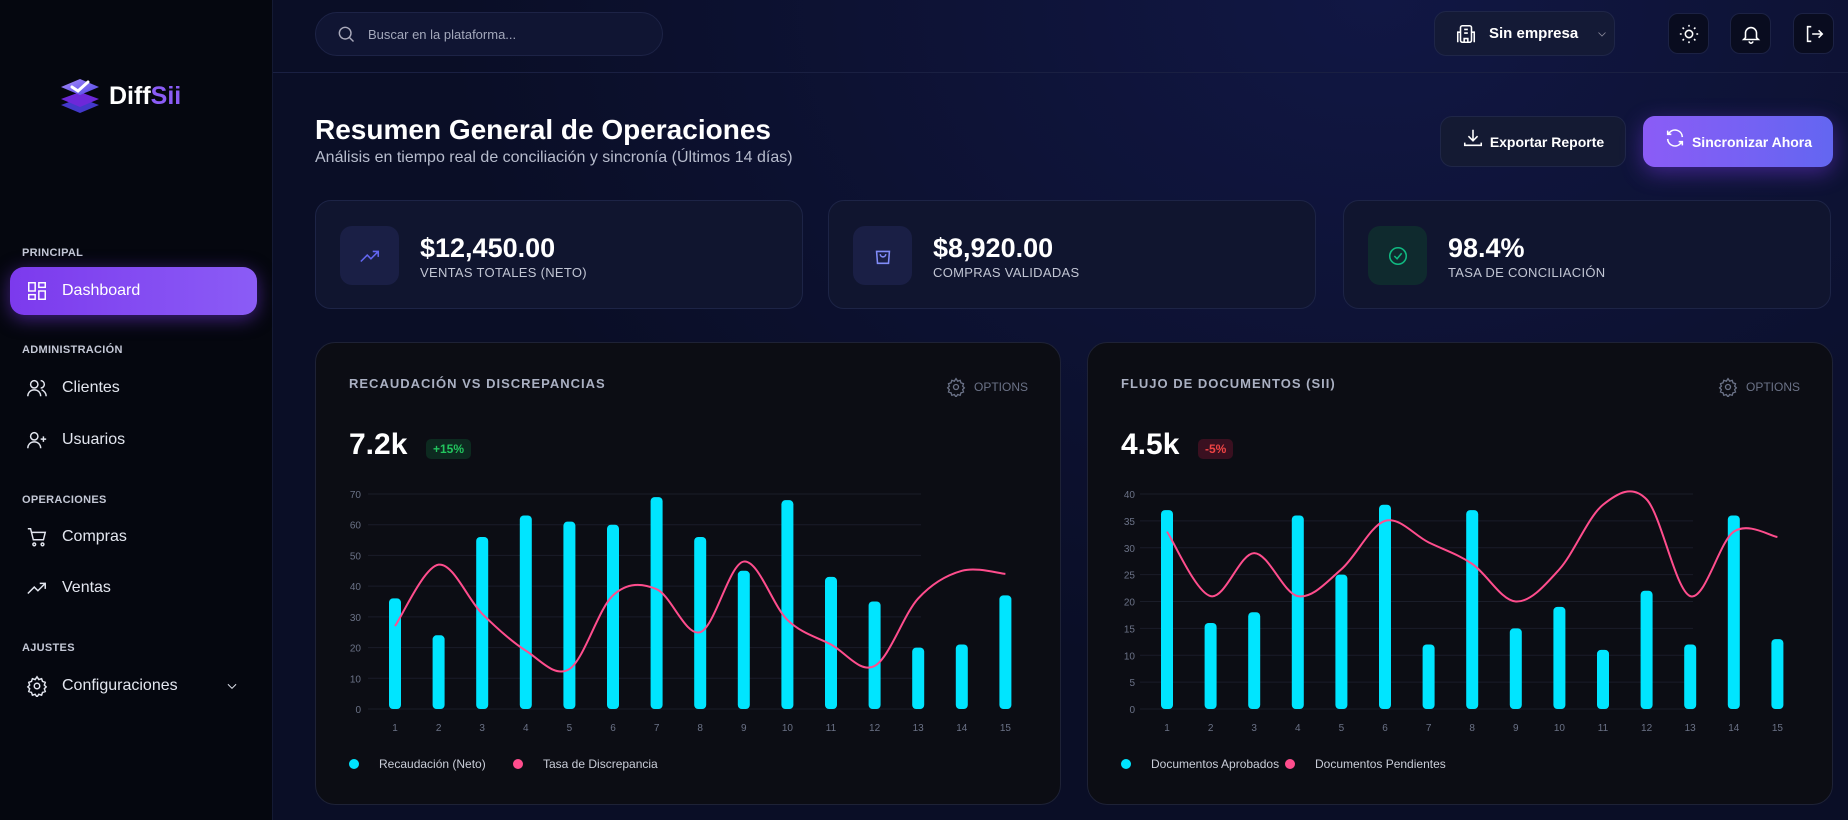  What do you see at coordinates (482, 728) in the screenshot?
I see `x-tick-label: 3` at bounding box center [482, 728].